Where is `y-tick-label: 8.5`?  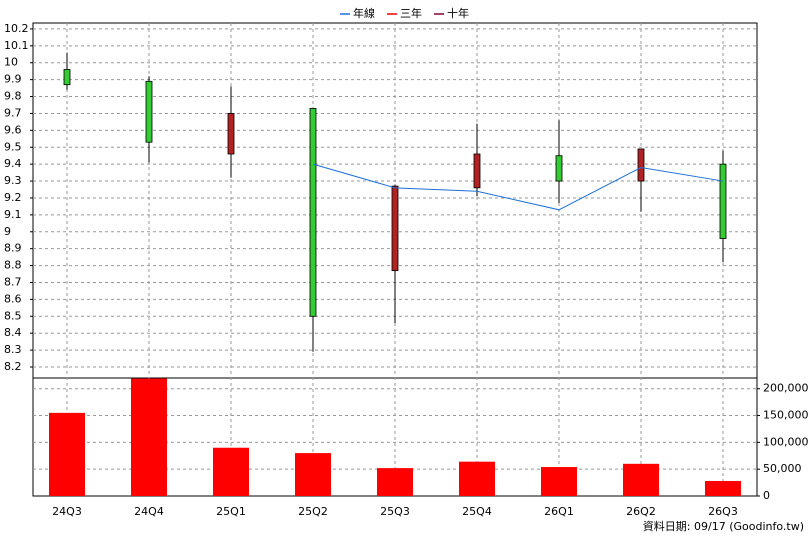 y-tick-label: 8.5 is located at coordinates (13, 315).